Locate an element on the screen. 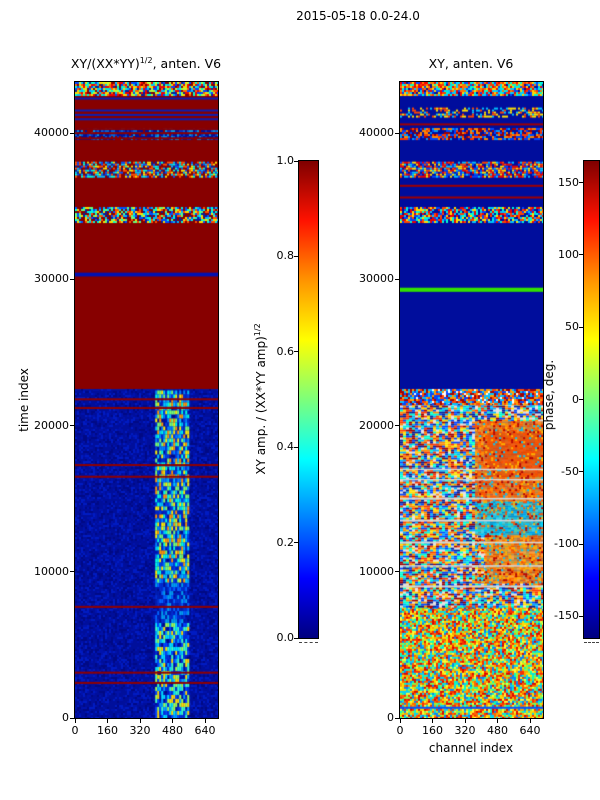  right-plot-x-tick-label: 160 is located at coordinates (432, 730).